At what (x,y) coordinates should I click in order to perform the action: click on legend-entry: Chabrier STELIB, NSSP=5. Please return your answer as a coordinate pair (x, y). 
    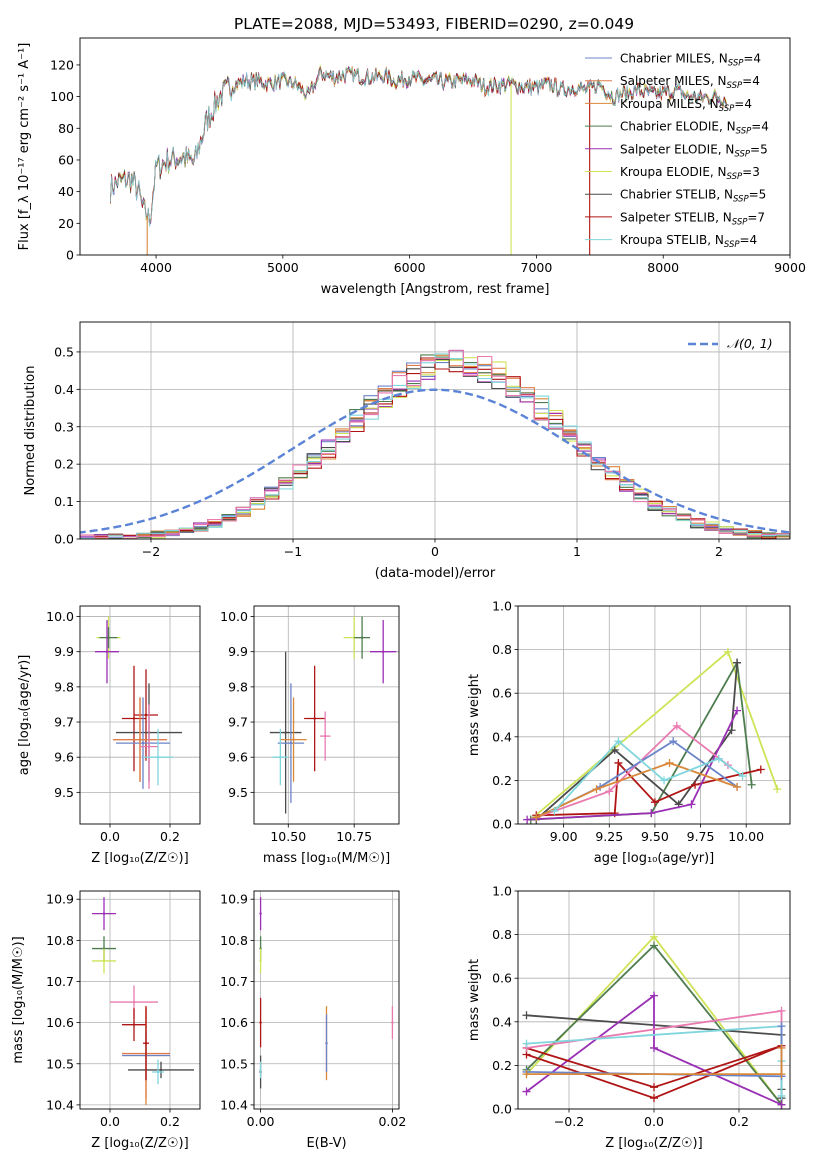
    Looking at the image, I should click on (693, 196).